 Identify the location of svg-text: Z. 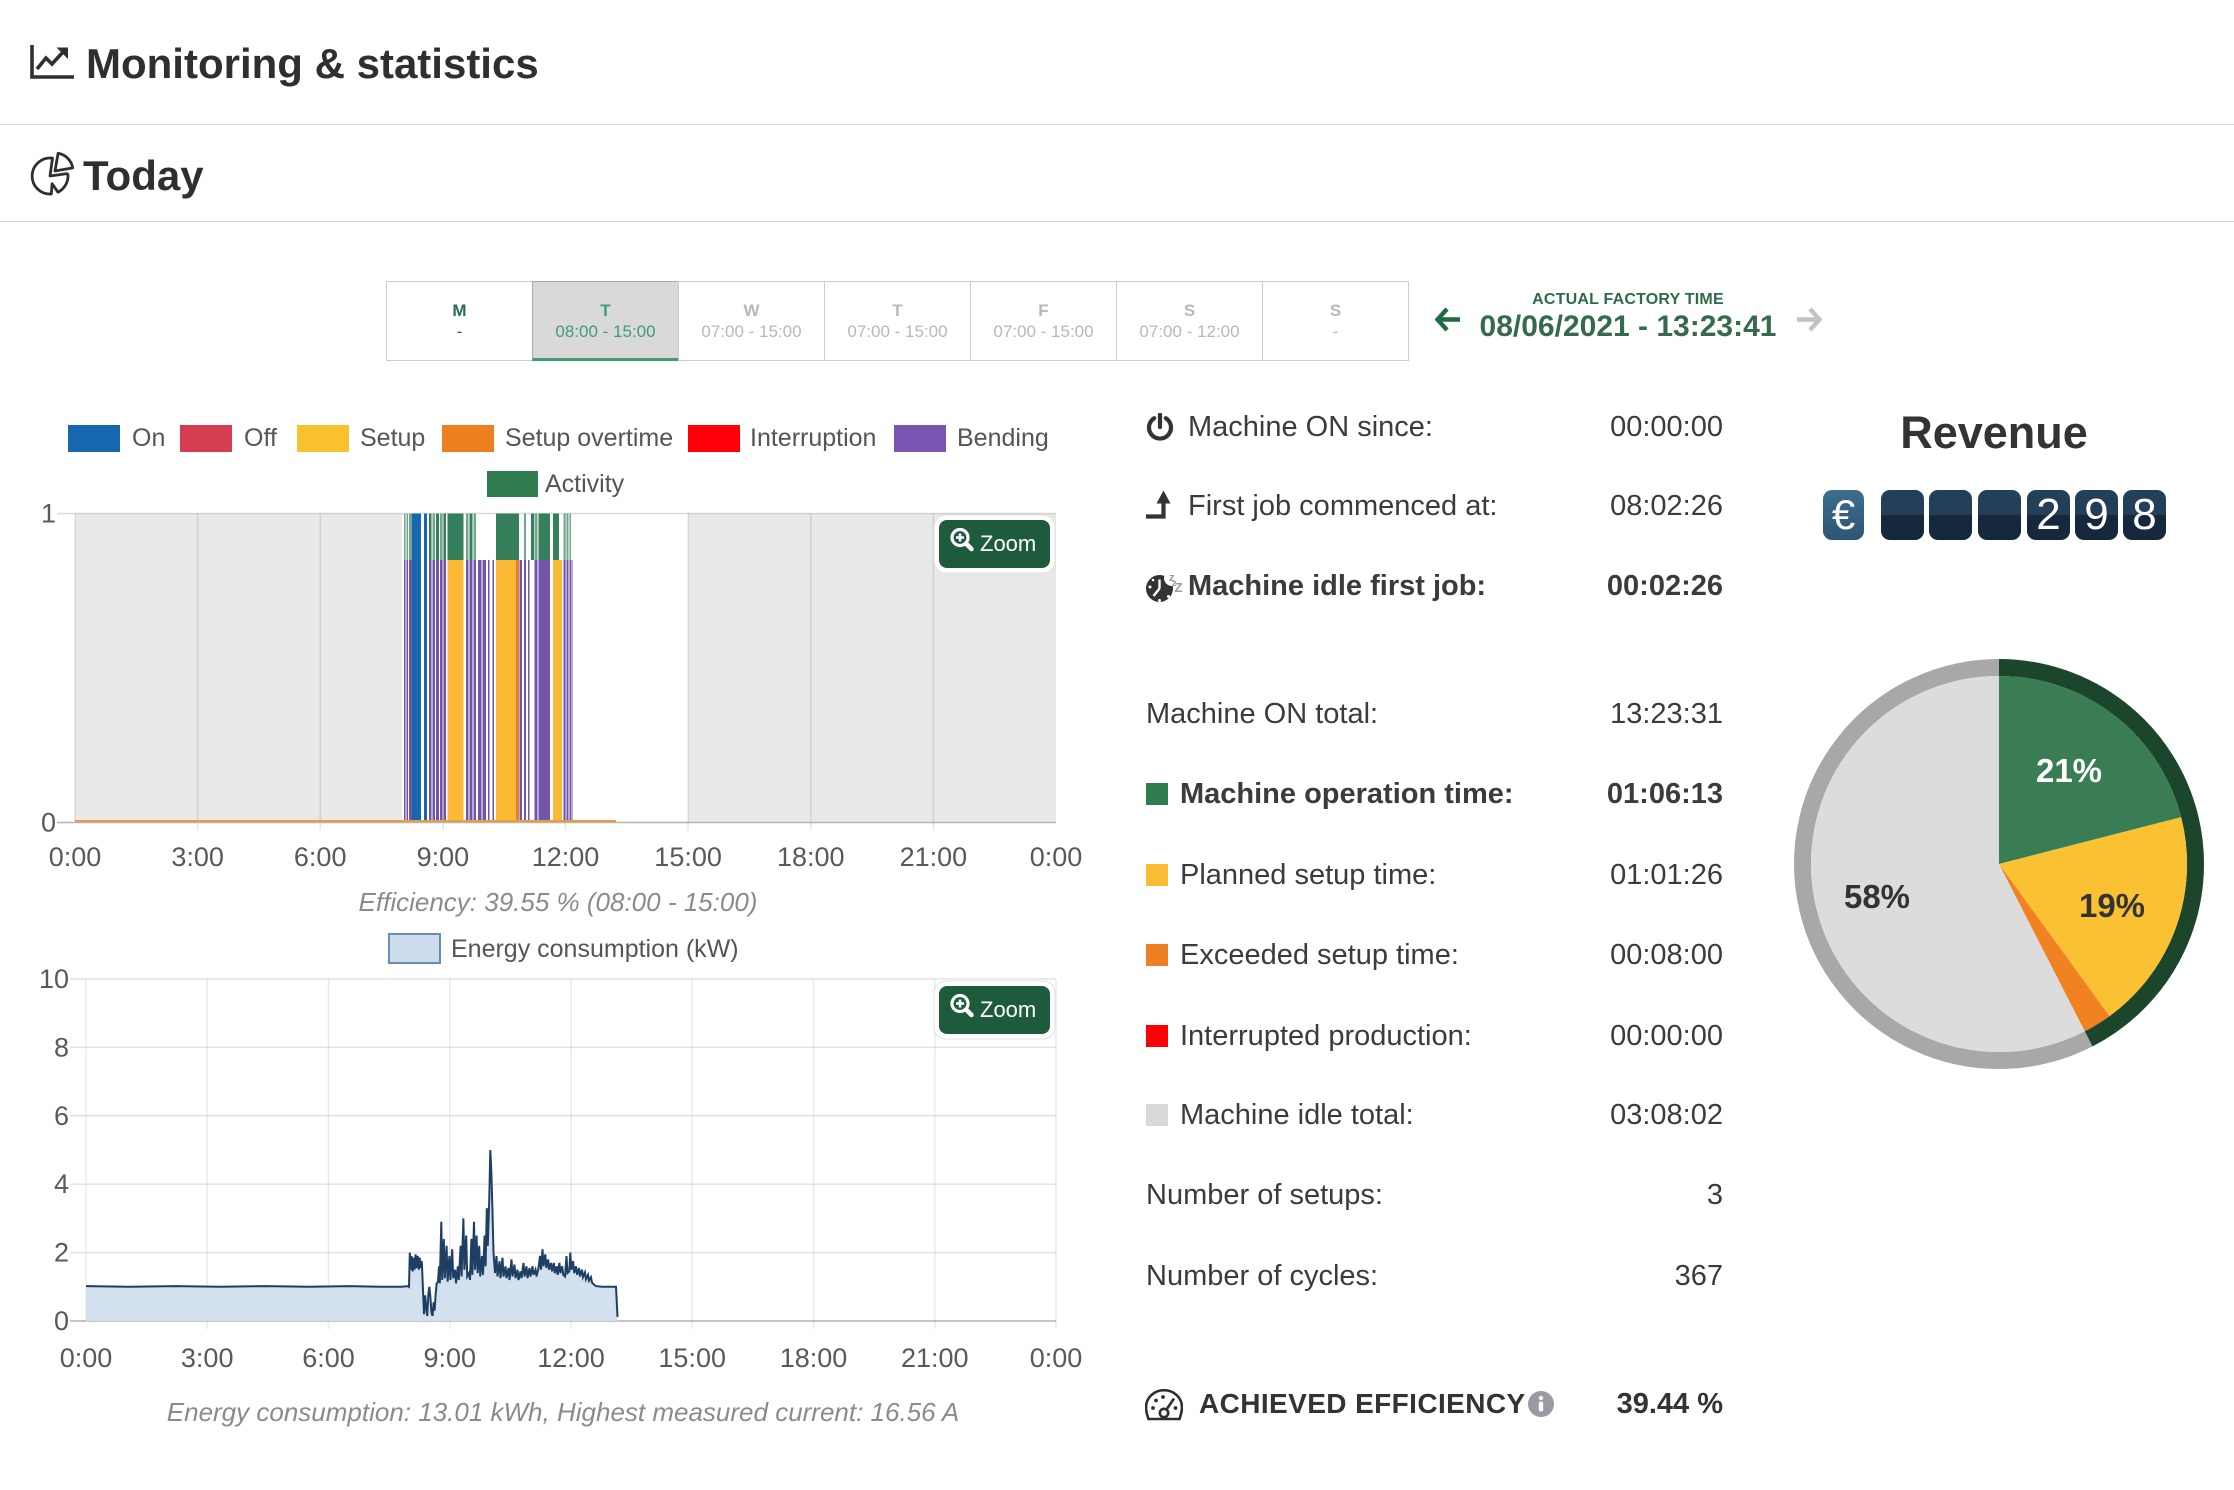
(1179, 587).